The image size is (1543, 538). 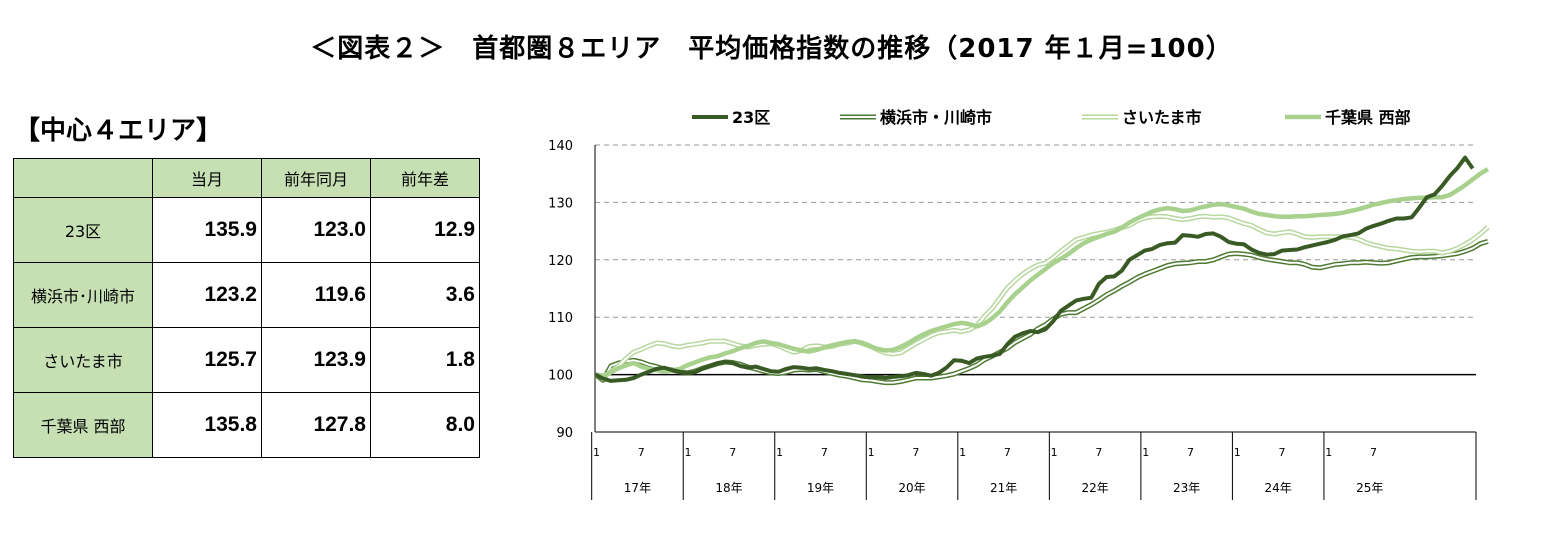 What do you see at coordinates (316, 425) in the screenshot?
I see `cell-prev-year: 127.8` at bounding box center [316, 425].